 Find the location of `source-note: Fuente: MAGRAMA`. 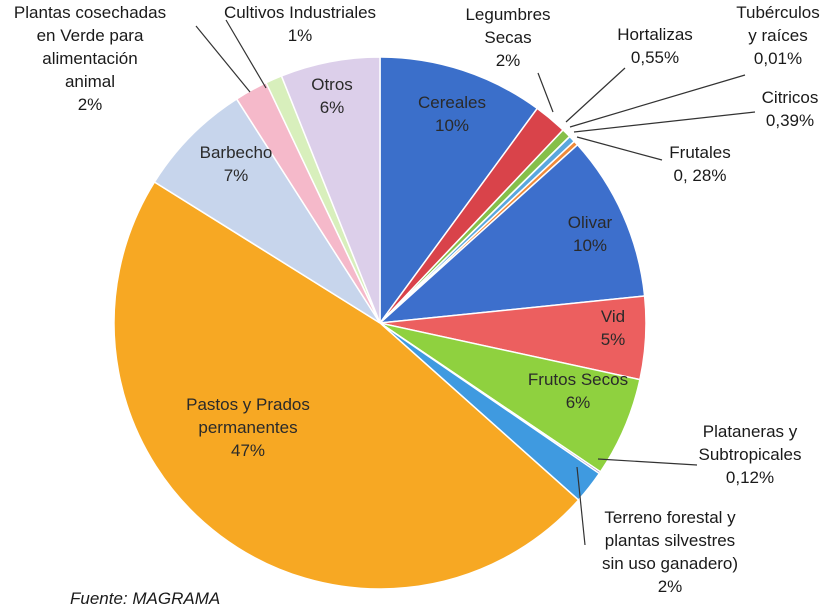

source-note: Fuente: MAGRAMA is located at coordinates (145, 598).